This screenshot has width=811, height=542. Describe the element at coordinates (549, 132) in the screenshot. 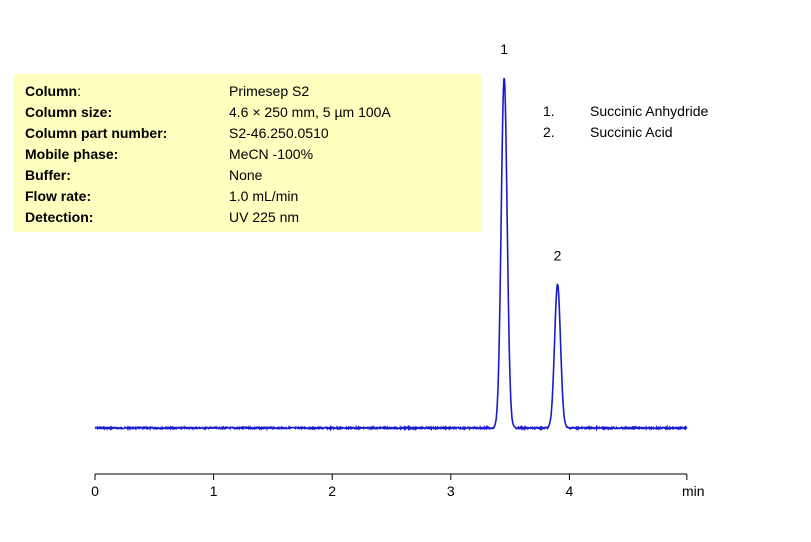

I see `legend-number: 2.` at that location.